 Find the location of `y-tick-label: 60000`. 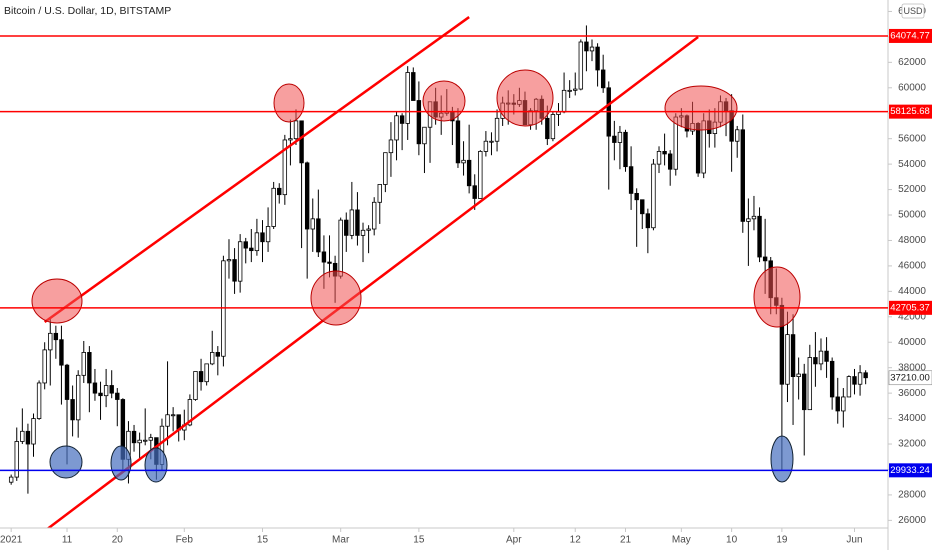

y-tick-label: 60000 is located at coordinates (912, 87).